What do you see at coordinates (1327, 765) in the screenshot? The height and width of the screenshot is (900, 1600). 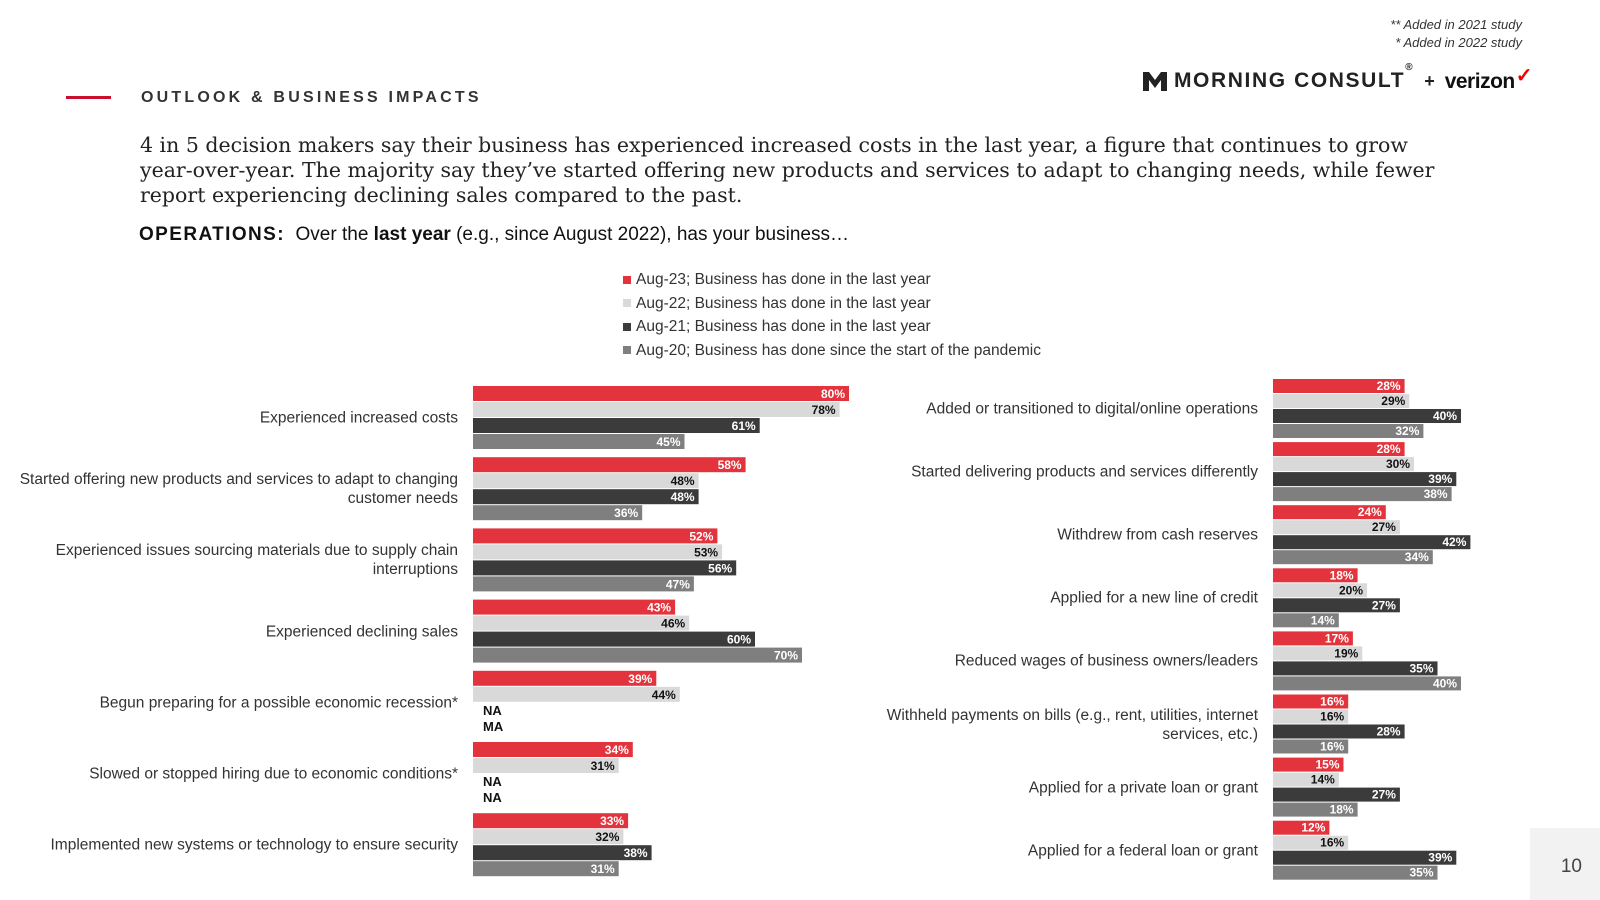 I see `bar-value-label: 15%` at bounding box center [1327, 765].